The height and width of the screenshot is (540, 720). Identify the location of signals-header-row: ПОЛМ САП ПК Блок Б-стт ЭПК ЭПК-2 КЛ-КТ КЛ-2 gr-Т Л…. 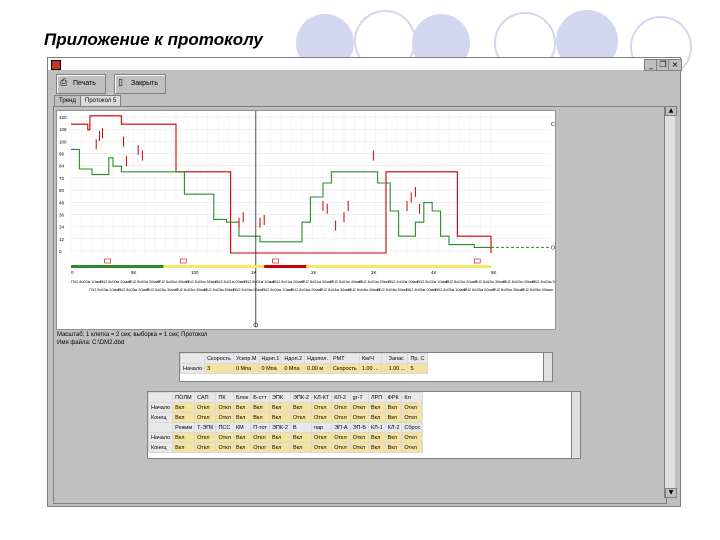
(285, 397).